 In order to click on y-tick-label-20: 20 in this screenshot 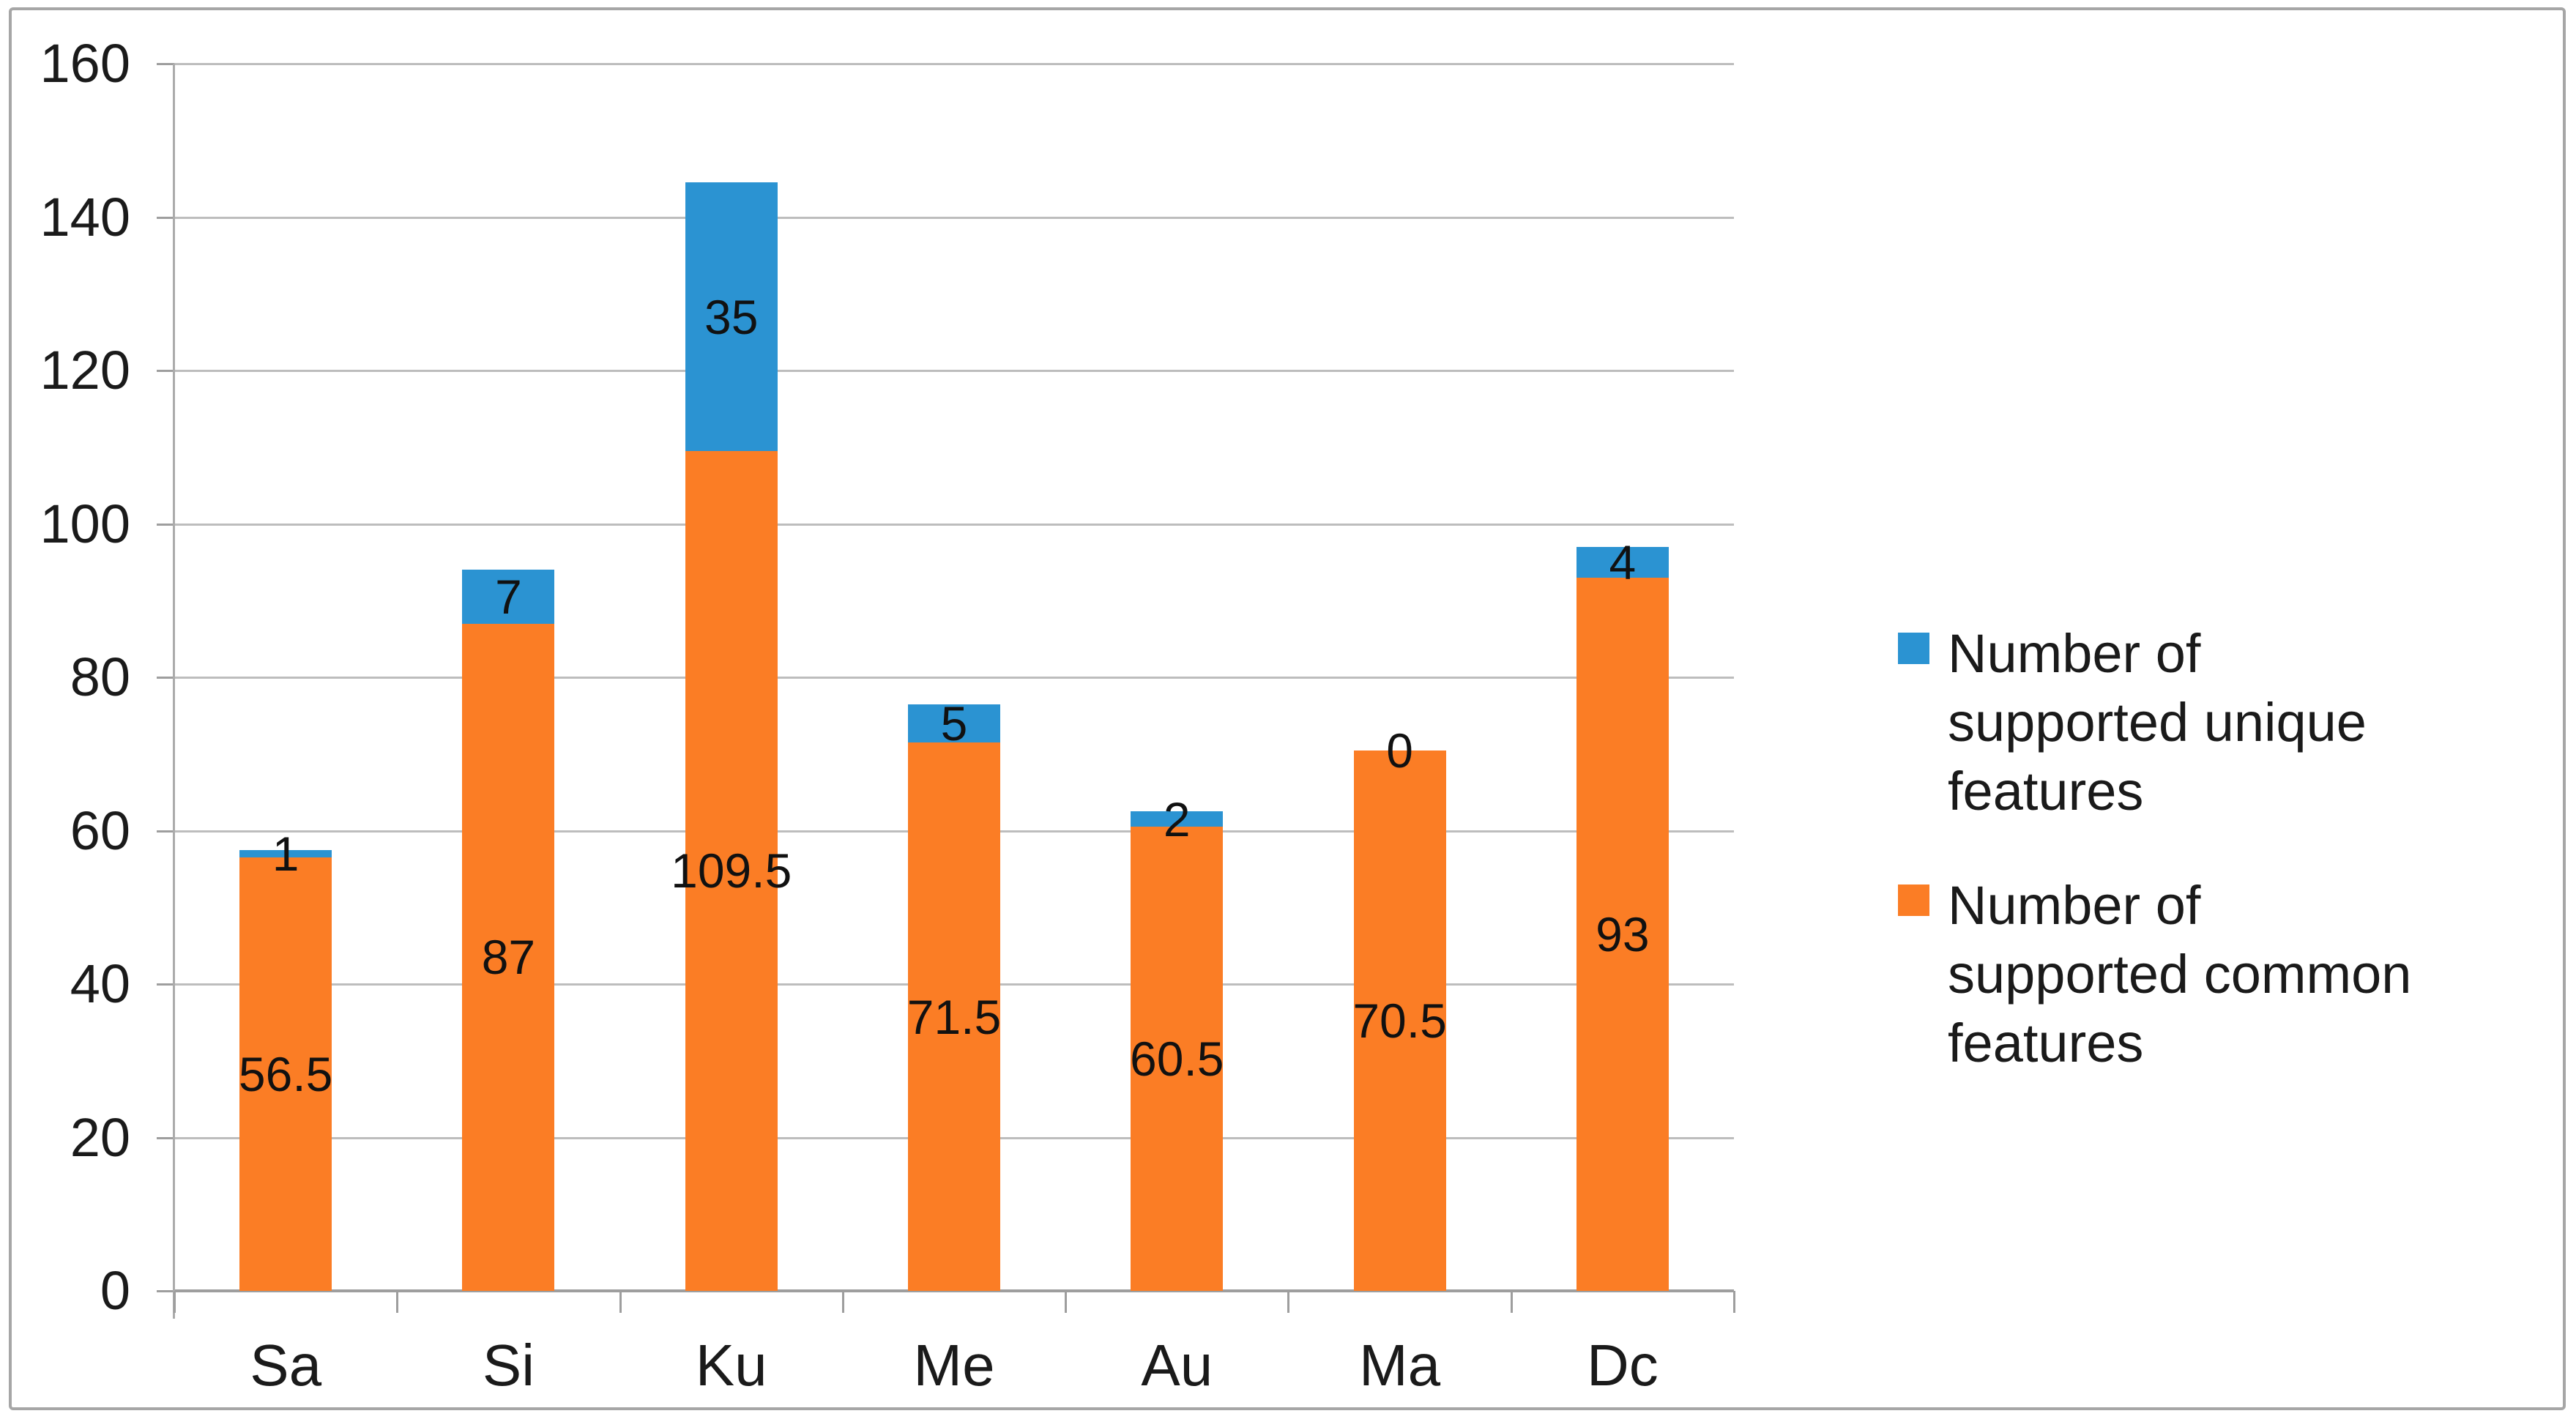, I will do `click(100, 1137)`.